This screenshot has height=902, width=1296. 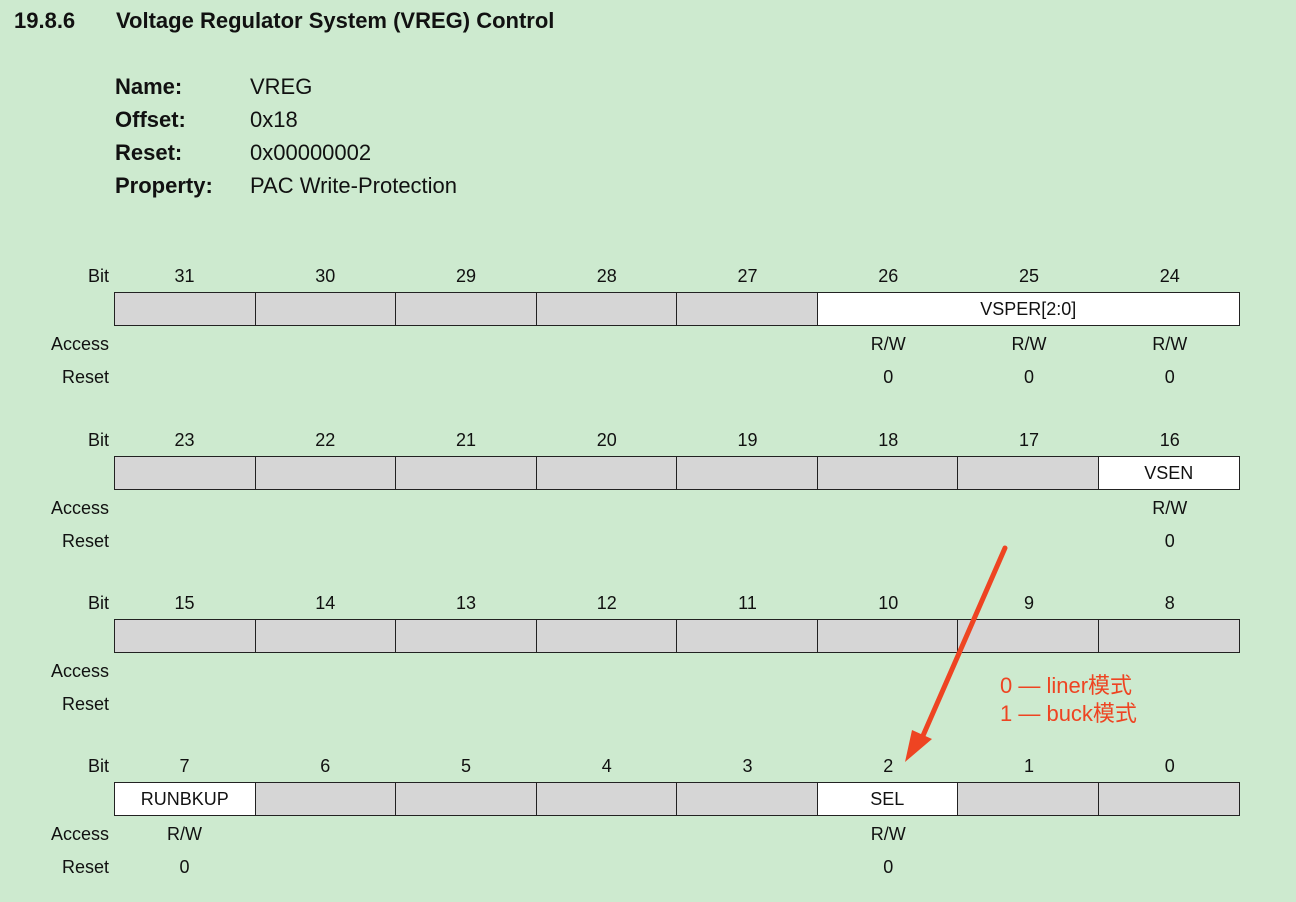 What do you see at coordinates (281, 86) in the screenshot?
I see `property-value: VREG` at bounding box center [281, 86].